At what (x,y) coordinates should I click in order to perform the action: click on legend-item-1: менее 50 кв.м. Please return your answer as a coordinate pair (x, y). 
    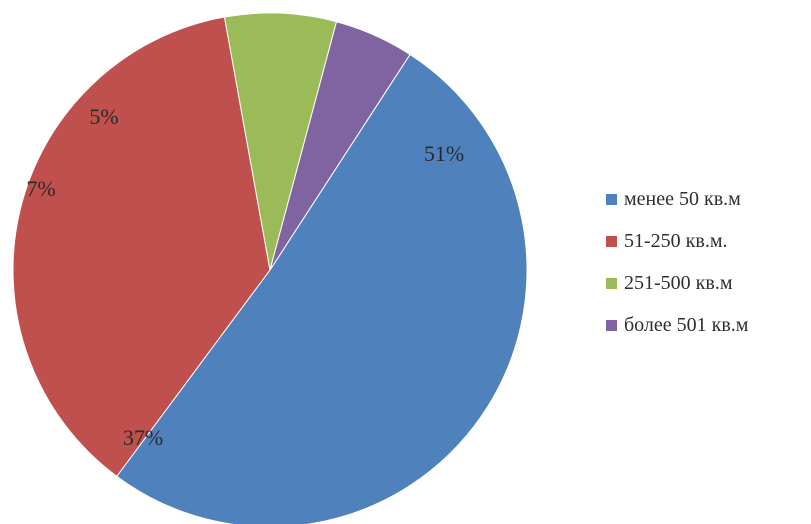
    Looking at the image, I should click on (708, 199).